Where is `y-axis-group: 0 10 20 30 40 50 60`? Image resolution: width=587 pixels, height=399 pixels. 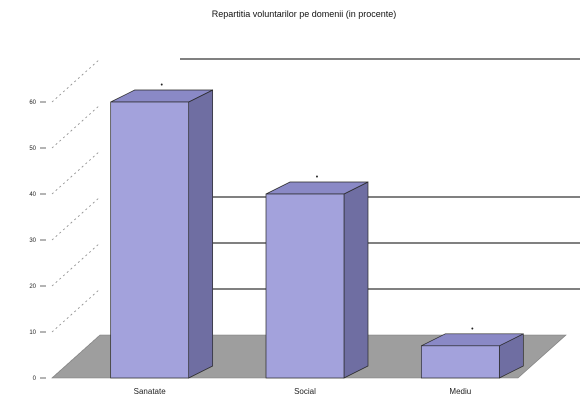 y-axis-group: 0 10 20 30 40 50 60 is located at coordinates (65, 220).